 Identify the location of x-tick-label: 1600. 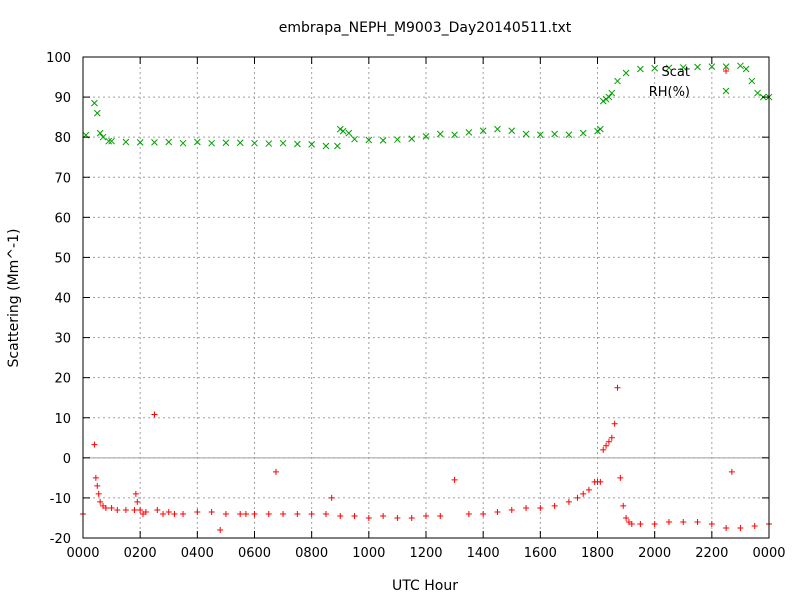
(540, 553).